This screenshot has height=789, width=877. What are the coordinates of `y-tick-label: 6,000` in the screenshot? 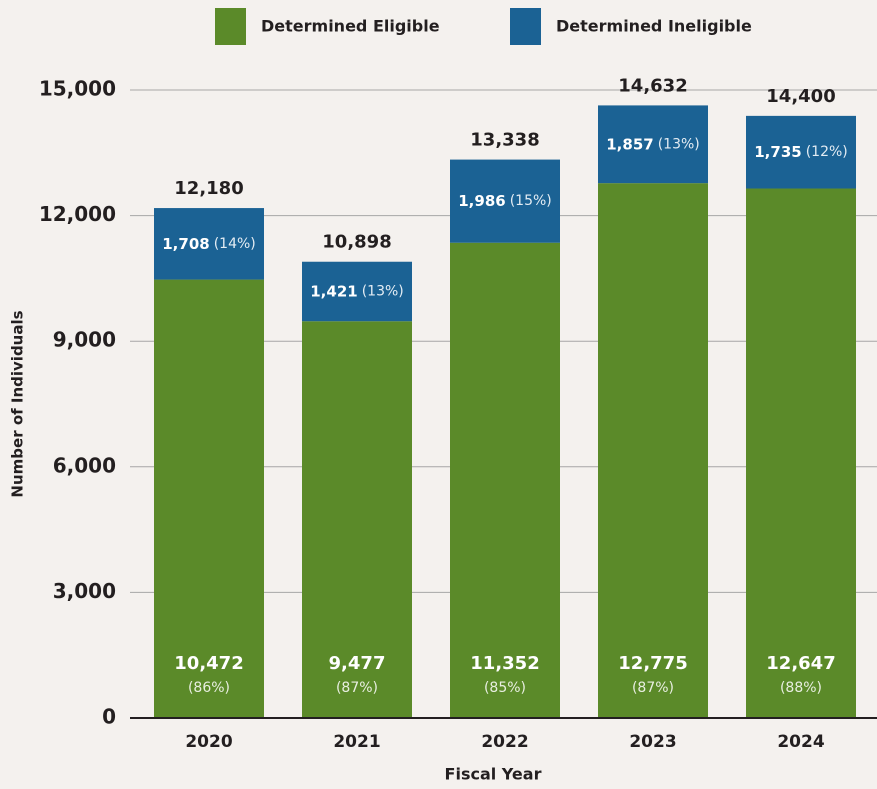 It's located at (84, 465).